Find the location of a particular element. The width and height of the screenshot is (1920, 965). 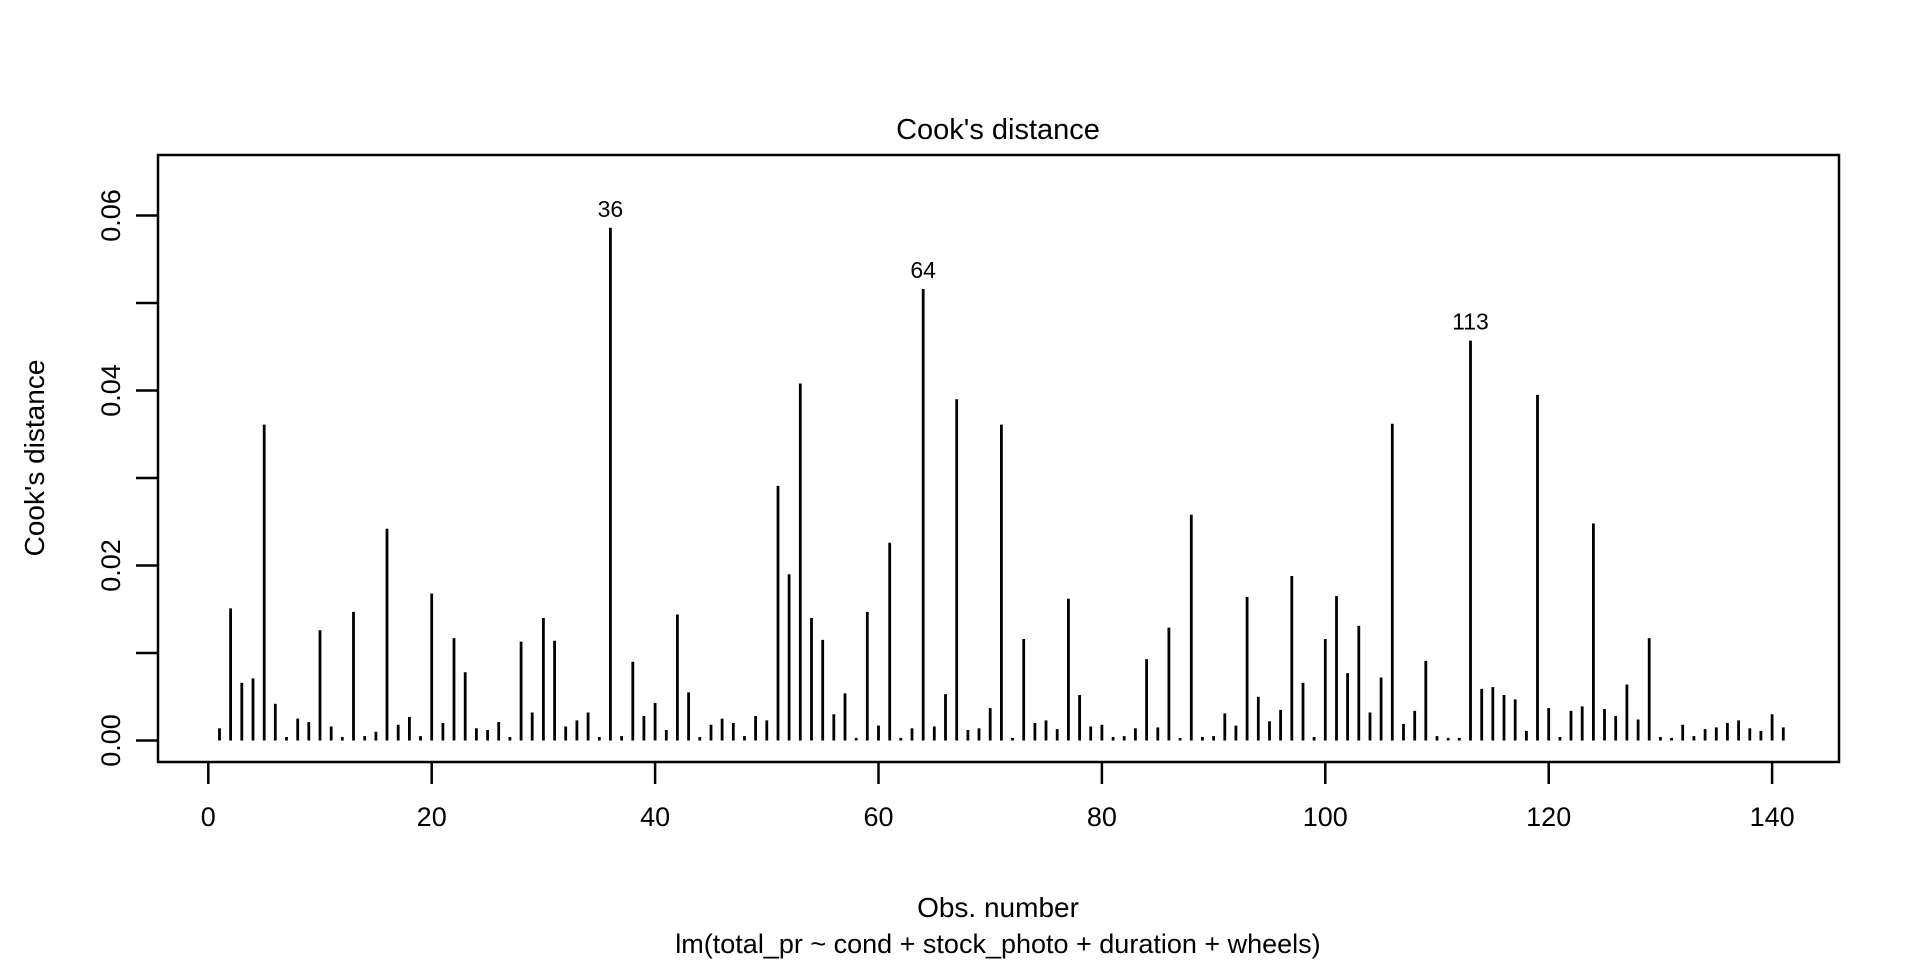

outlier-label-36: 36 is located at coordinates (611, 209).